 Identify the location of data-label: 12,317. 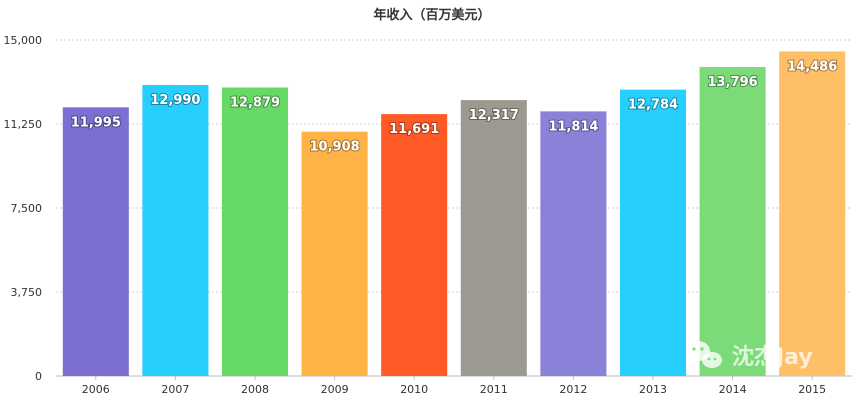
(494, 115).